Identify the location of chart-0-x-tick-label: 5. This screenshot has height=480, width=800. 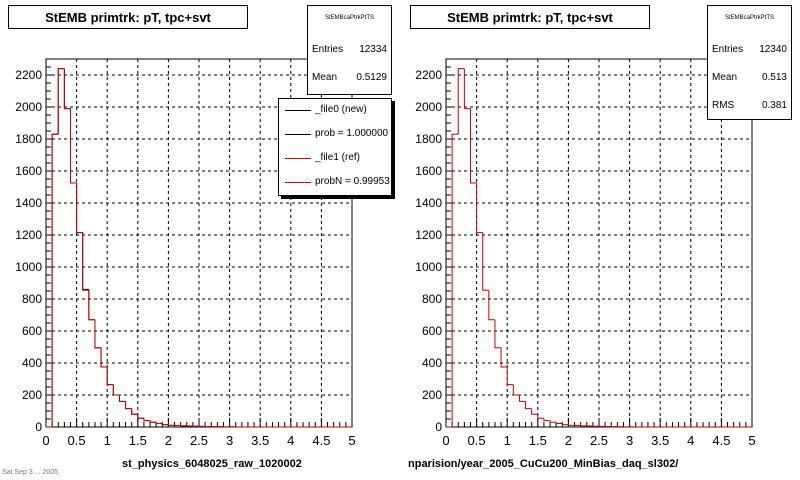
(351, 440).